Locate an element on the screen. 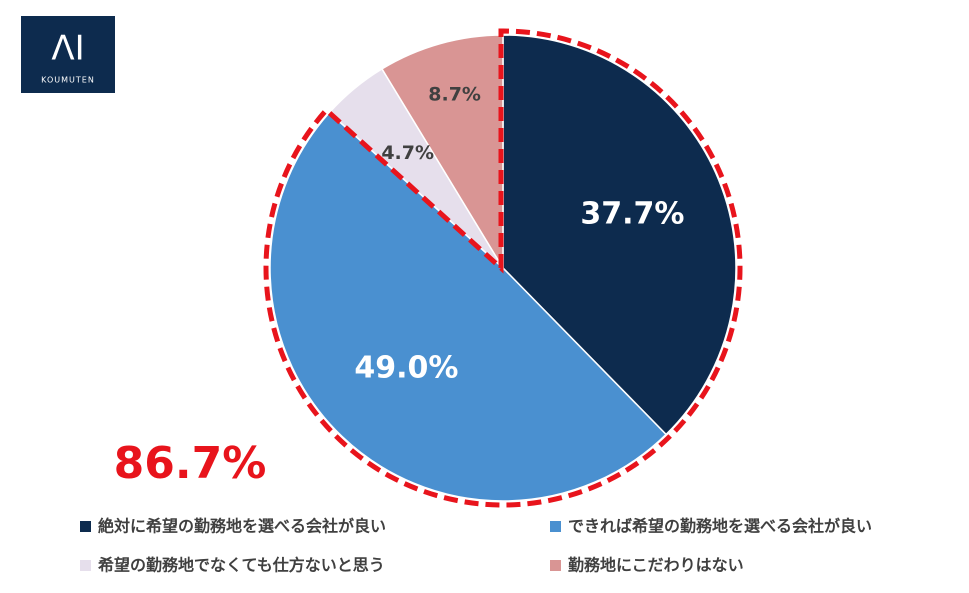 Image resolution: width=969 pixels, height=593 pixels. legend-label: 絶対に希望の勤務地を選べる会社が良い is located at coordinates (242, 526).